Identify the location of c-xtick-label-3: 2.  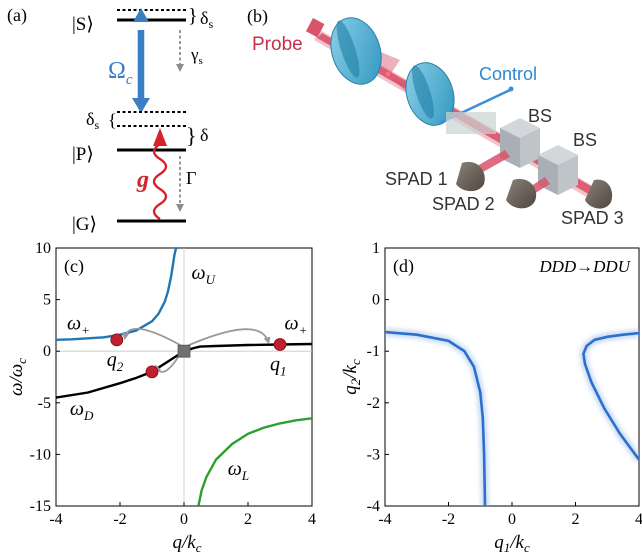
(248, 519).